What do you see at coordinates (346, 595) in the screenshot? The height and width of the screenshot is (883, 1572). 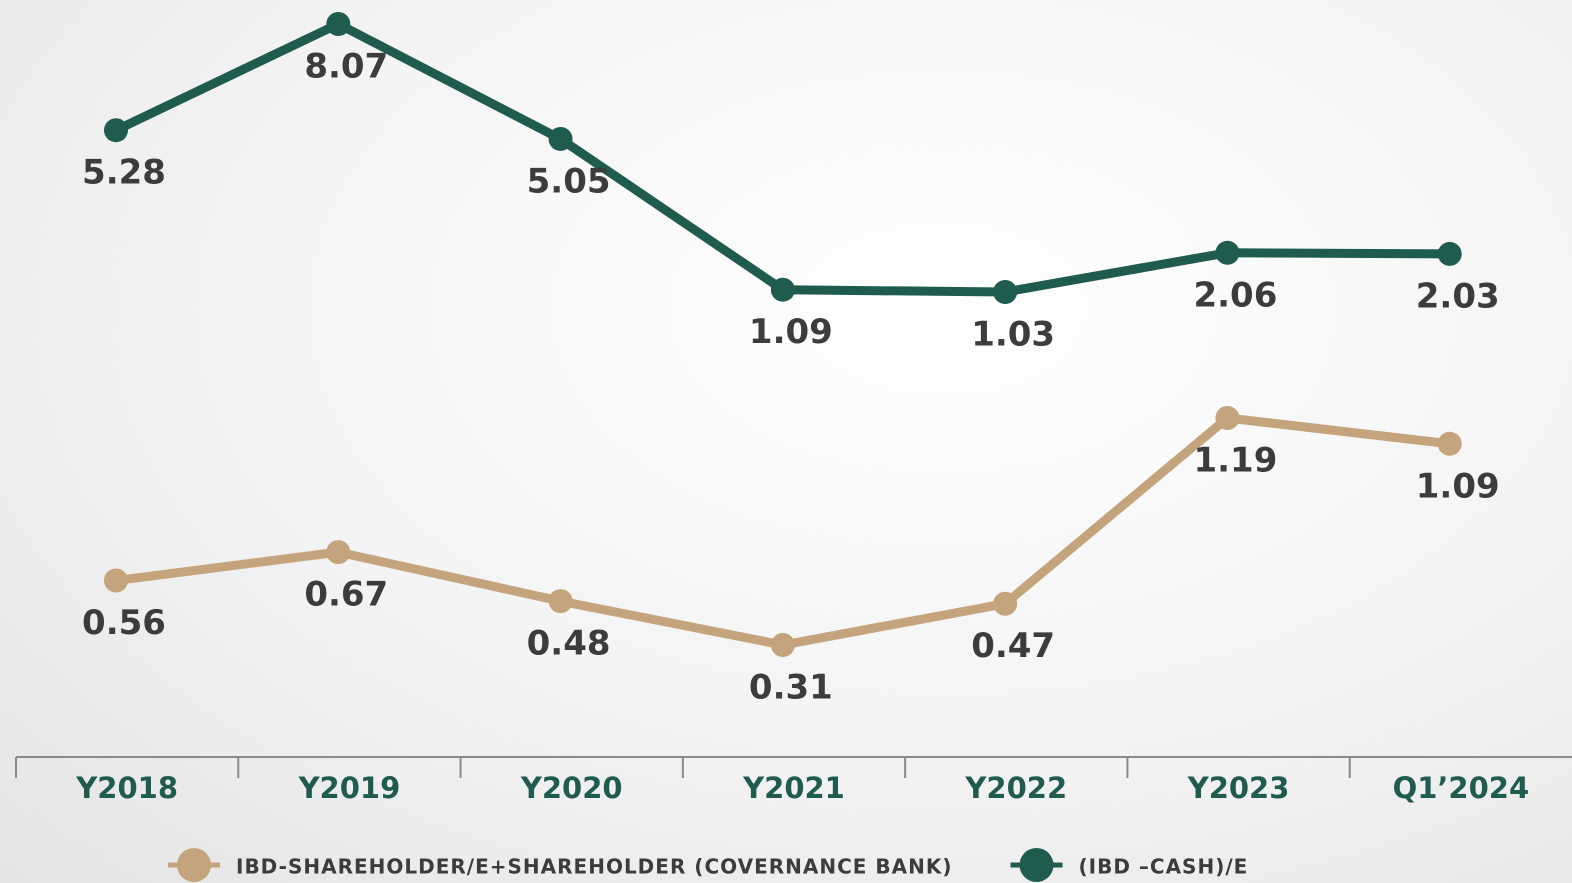 I see `data-label: 0.67` at bounding box center [346, 595].